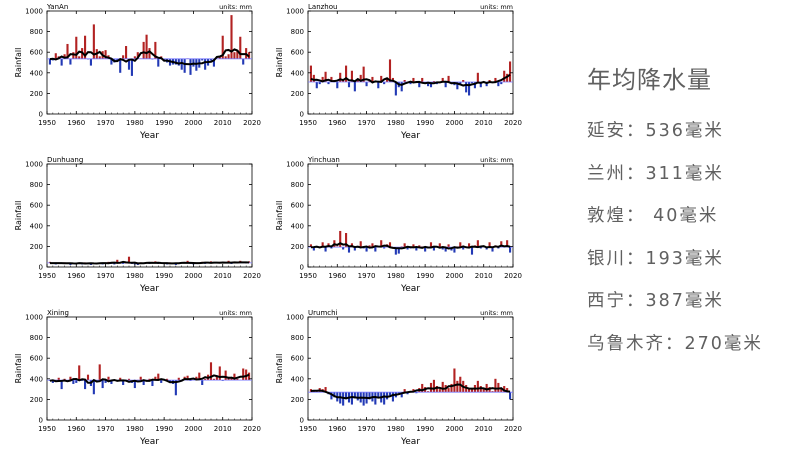 The width and height of the screenshot is (800, 455). I want to click on y-tick-label: 0, so click(302, 421).